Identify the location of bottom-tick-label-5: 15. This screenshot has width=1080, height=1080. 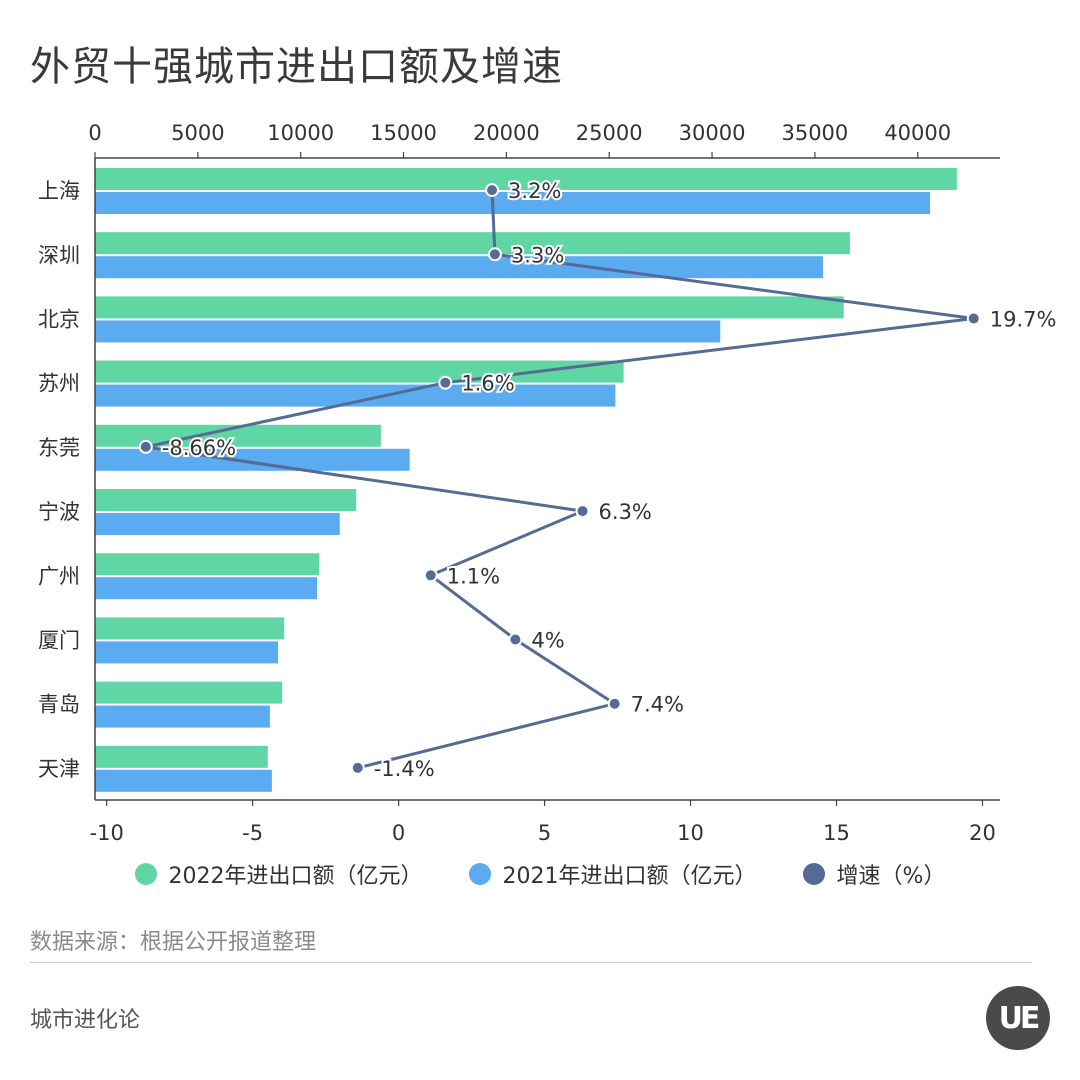
(836, 833).